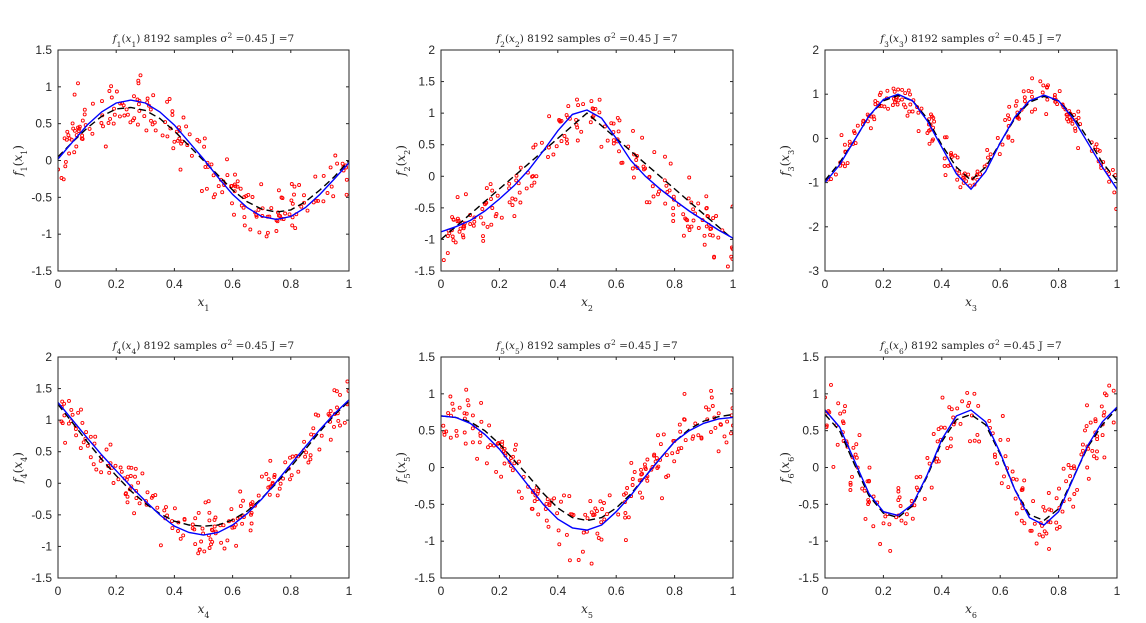 The width and height of the screenshot is (1146, 623). What do you see at coordinates (883, 284) in the screenshot?
I see `x-tick-label: 0.2` at bounding box center [883, 284].